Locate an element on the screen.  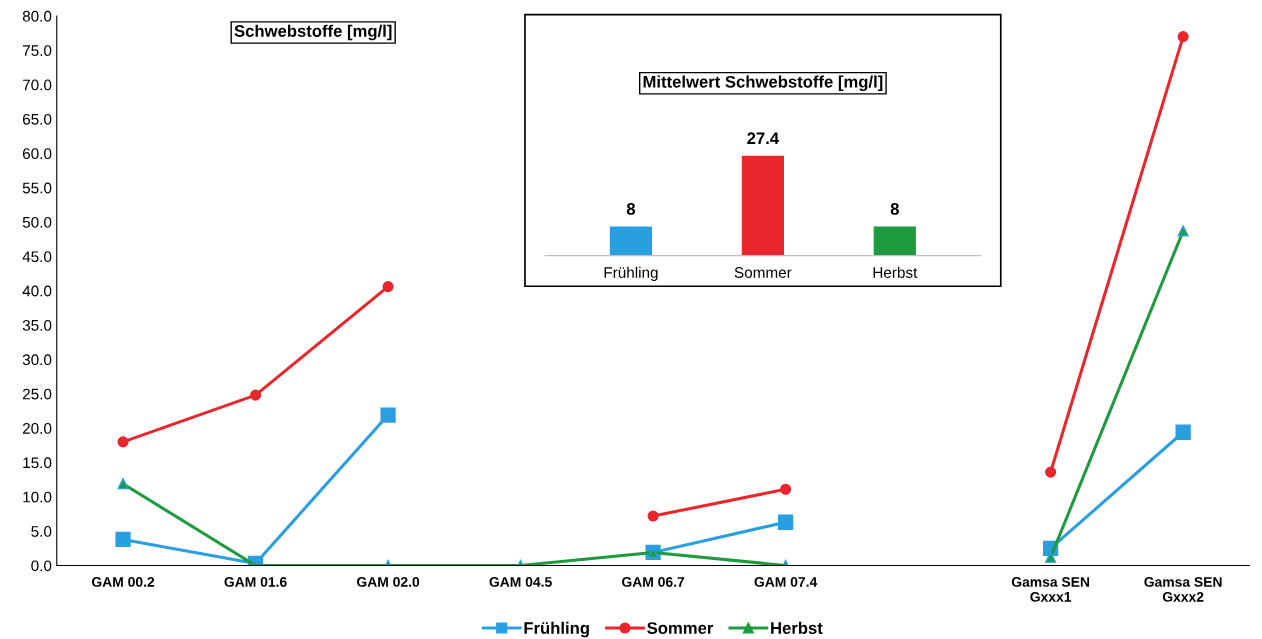
x-tick-label: Frühling is located at coordinates (631, 273).